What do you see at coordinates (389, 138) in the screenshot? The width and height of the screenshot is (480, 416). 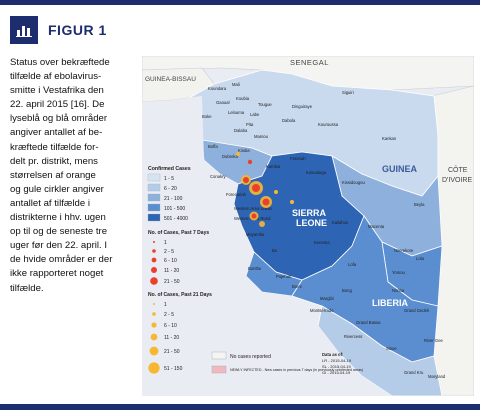 I see `district-label: Kankan` at bounding box center [389, 138].